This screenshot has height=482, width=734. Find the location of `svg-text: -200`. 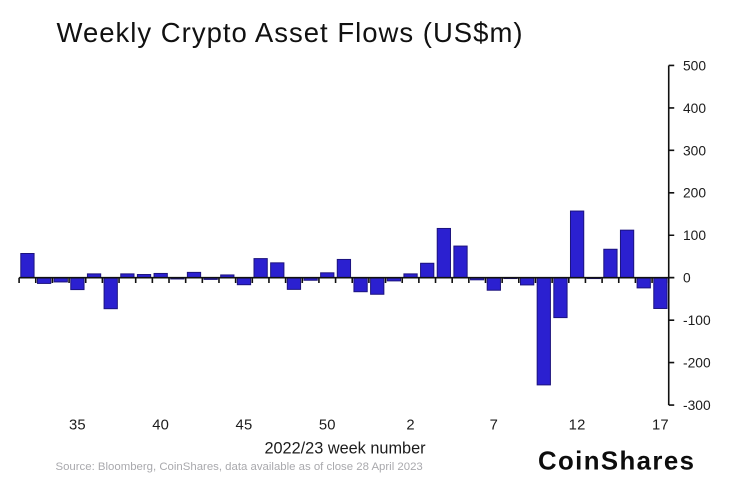

svg-text: -200 is located at coordinates (697, 363).